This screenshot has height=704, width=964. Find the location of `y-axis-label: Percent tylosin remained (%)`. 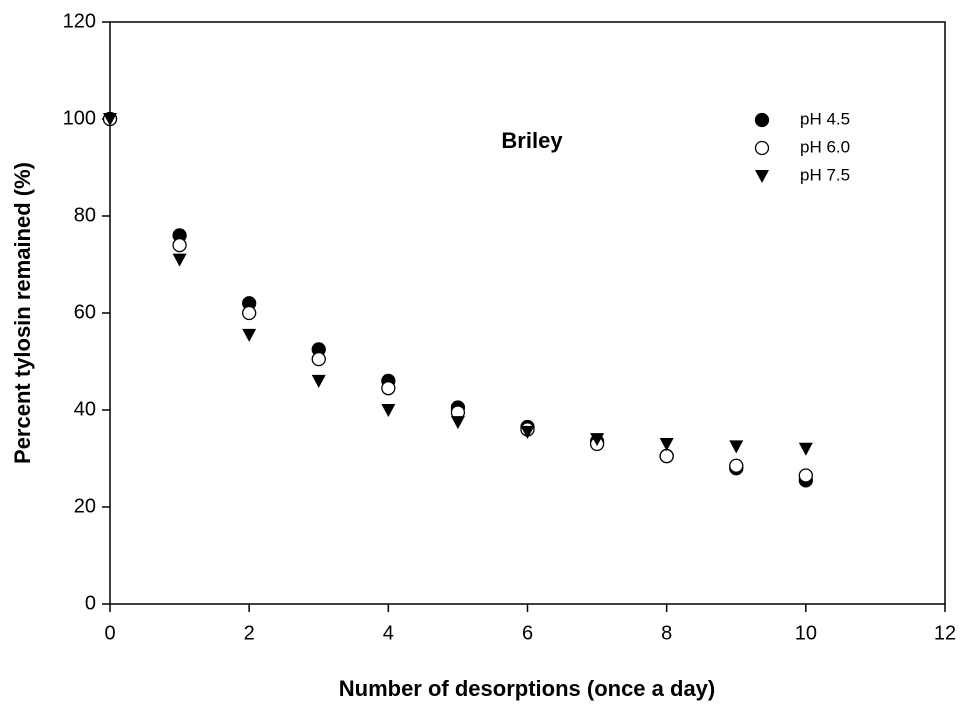

y-axis-label: Percent tylosin remained (%) is located at coordinates (22, 313).